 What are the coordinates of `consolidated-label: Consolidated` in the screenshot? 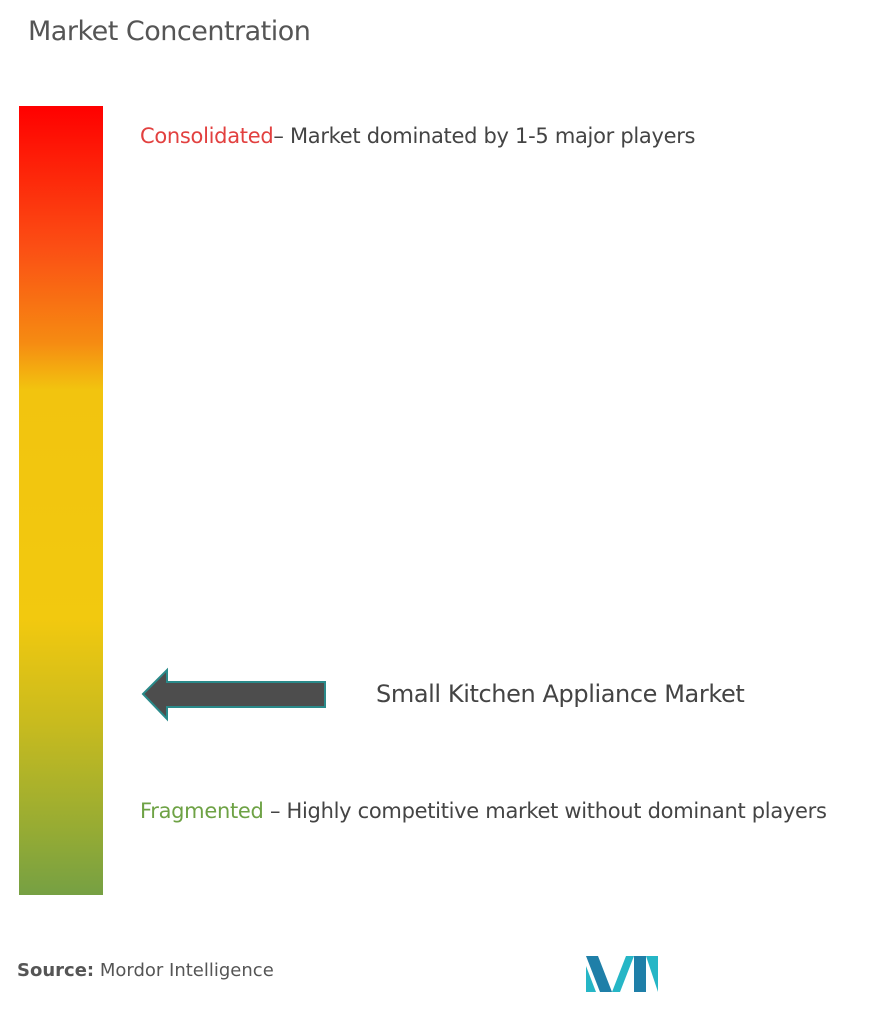 It's located at (207, 136).